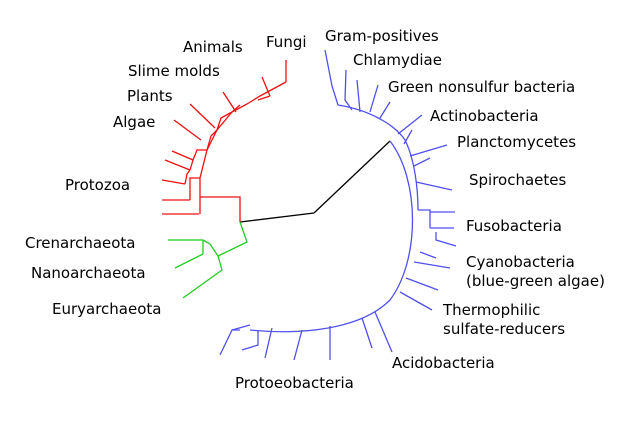 This screenshot has width=640, height=422. Describe the element at coordinates (520, 262) in the screenshot. I see `label-cyanobacteria: Cyanobacteria` at that location.